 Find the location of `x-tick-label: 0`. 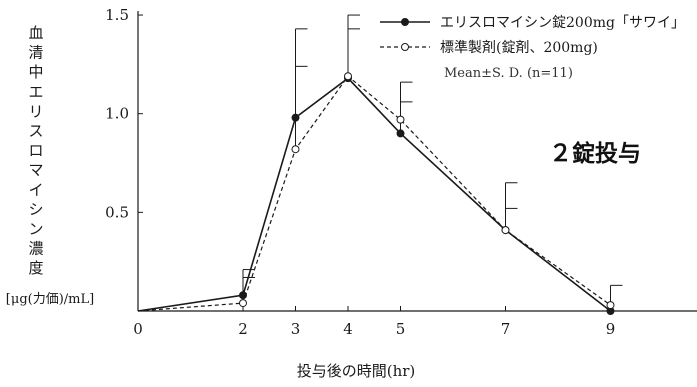

x-tick-label: 0 is located at coordinates (138, 329).